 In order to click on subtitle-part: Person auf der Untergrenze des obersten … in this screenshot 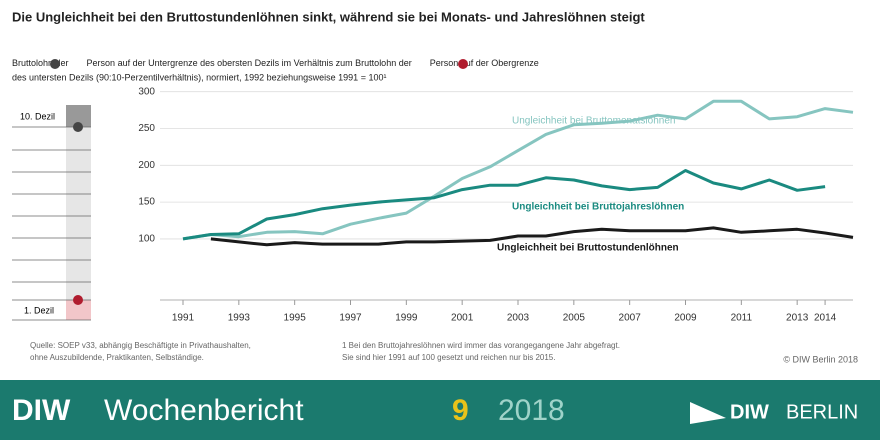, I will do `click(249, 63)`.